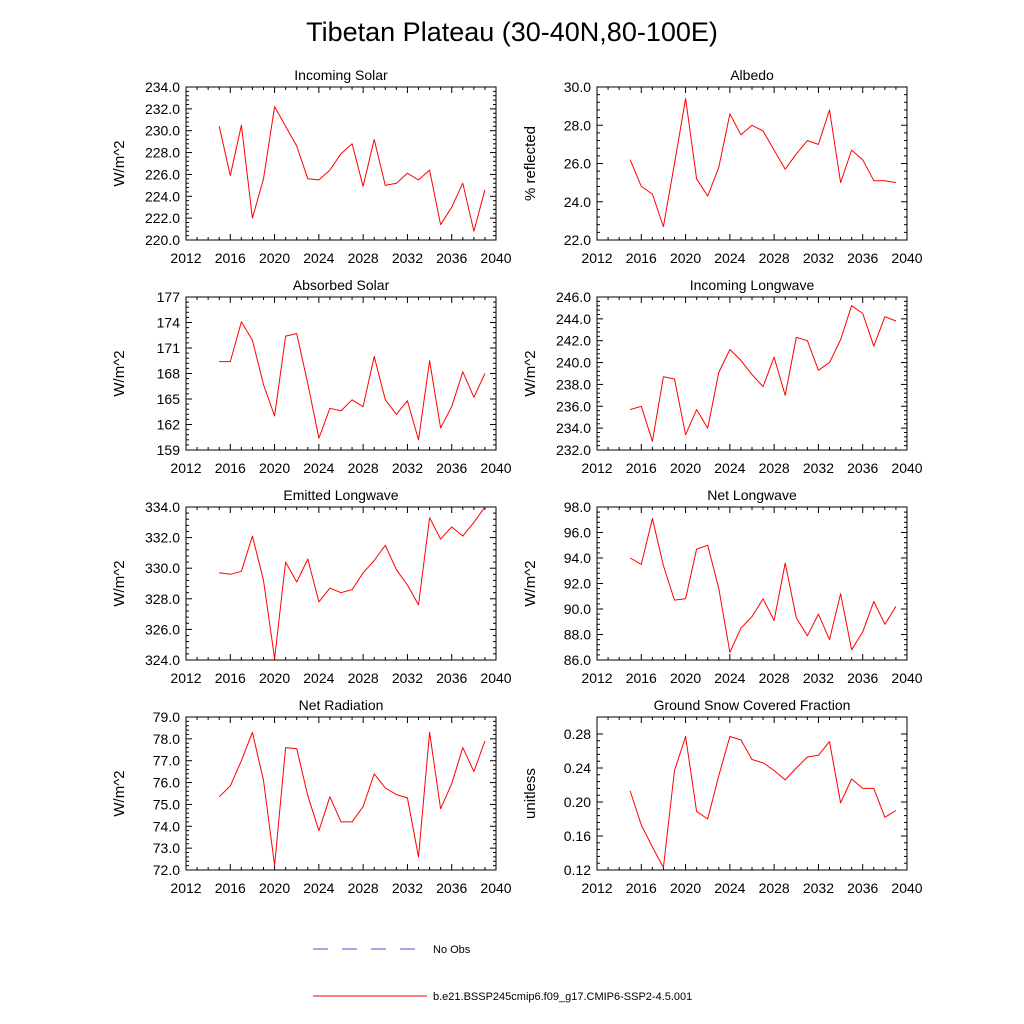 The image size is (1024, 1024). Describe the element at coordinates (577, 802) in the screenshot. I see `y-tick-label: 0.20` at that location.